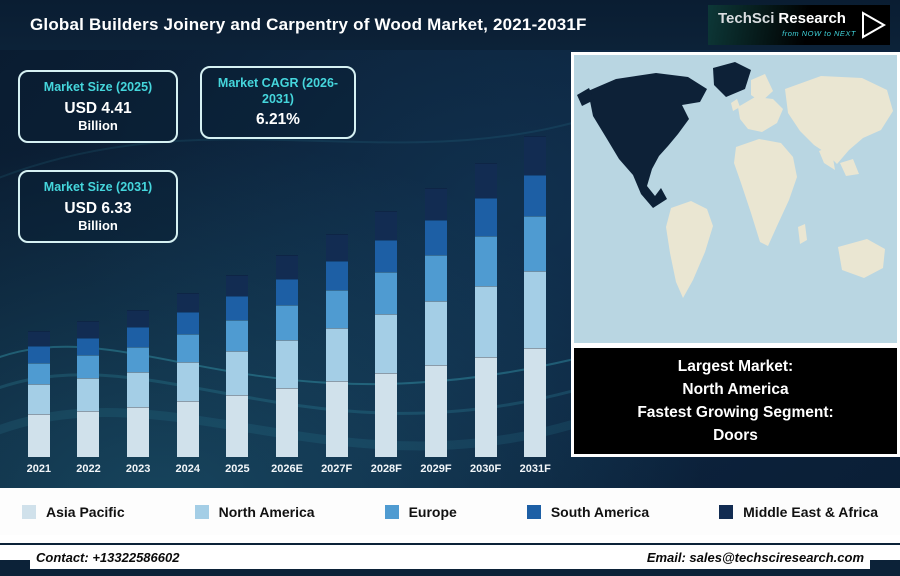 The width and height of the screenshot is (900, 576). Describe the element at coordinates (436, 331) in the screenshot. I see `bar-2029F: 2029F` at that location.